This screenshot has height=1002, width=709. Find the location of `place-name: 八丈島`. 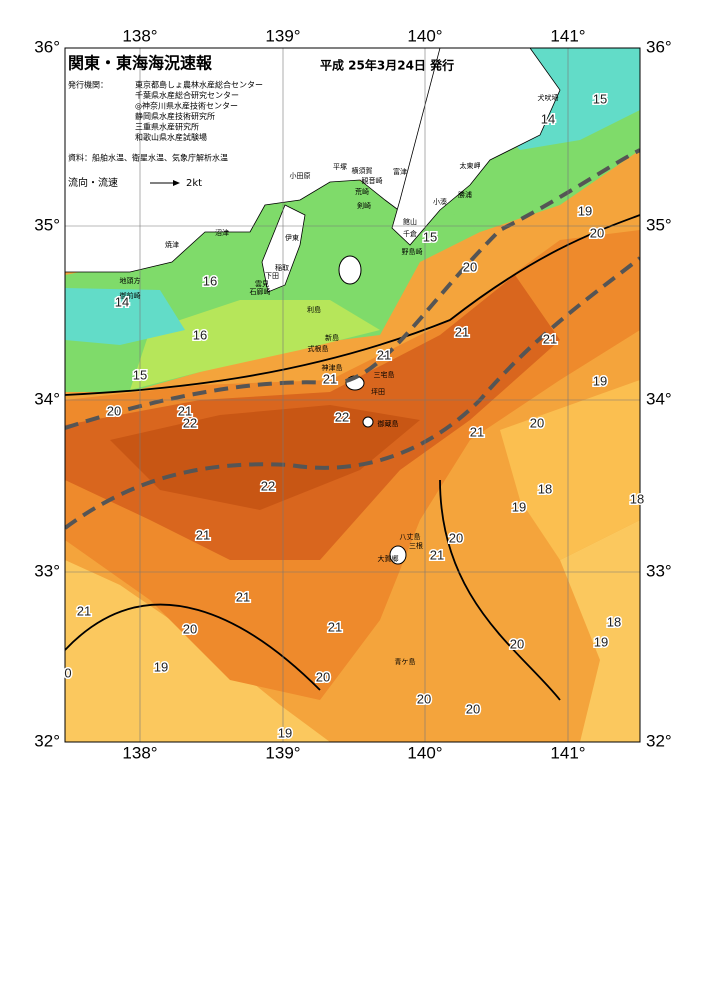

place-name: 八丈島 is located at coordinates (410, 536).